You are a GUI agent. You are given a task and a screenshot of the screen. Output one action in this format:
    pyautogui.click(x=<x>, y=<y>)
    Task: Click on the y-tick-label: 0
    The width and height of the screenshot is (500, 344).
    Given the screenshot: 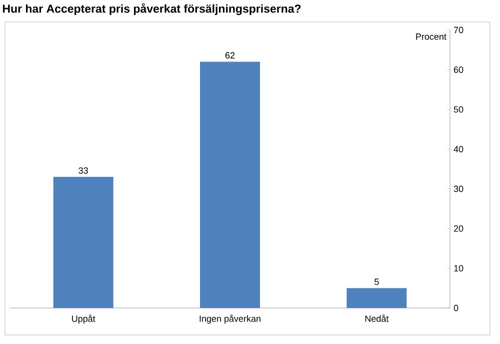 What is the action you would take?
    pyautogui.click(x=456, y=308)
    